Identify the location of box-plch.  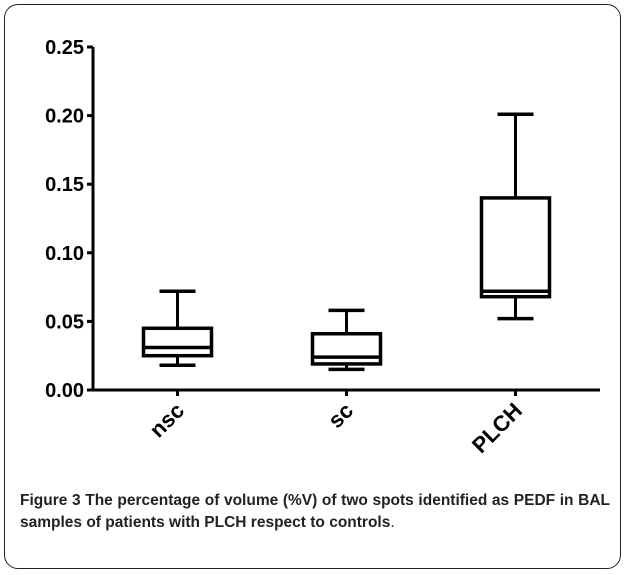
(515, 216).